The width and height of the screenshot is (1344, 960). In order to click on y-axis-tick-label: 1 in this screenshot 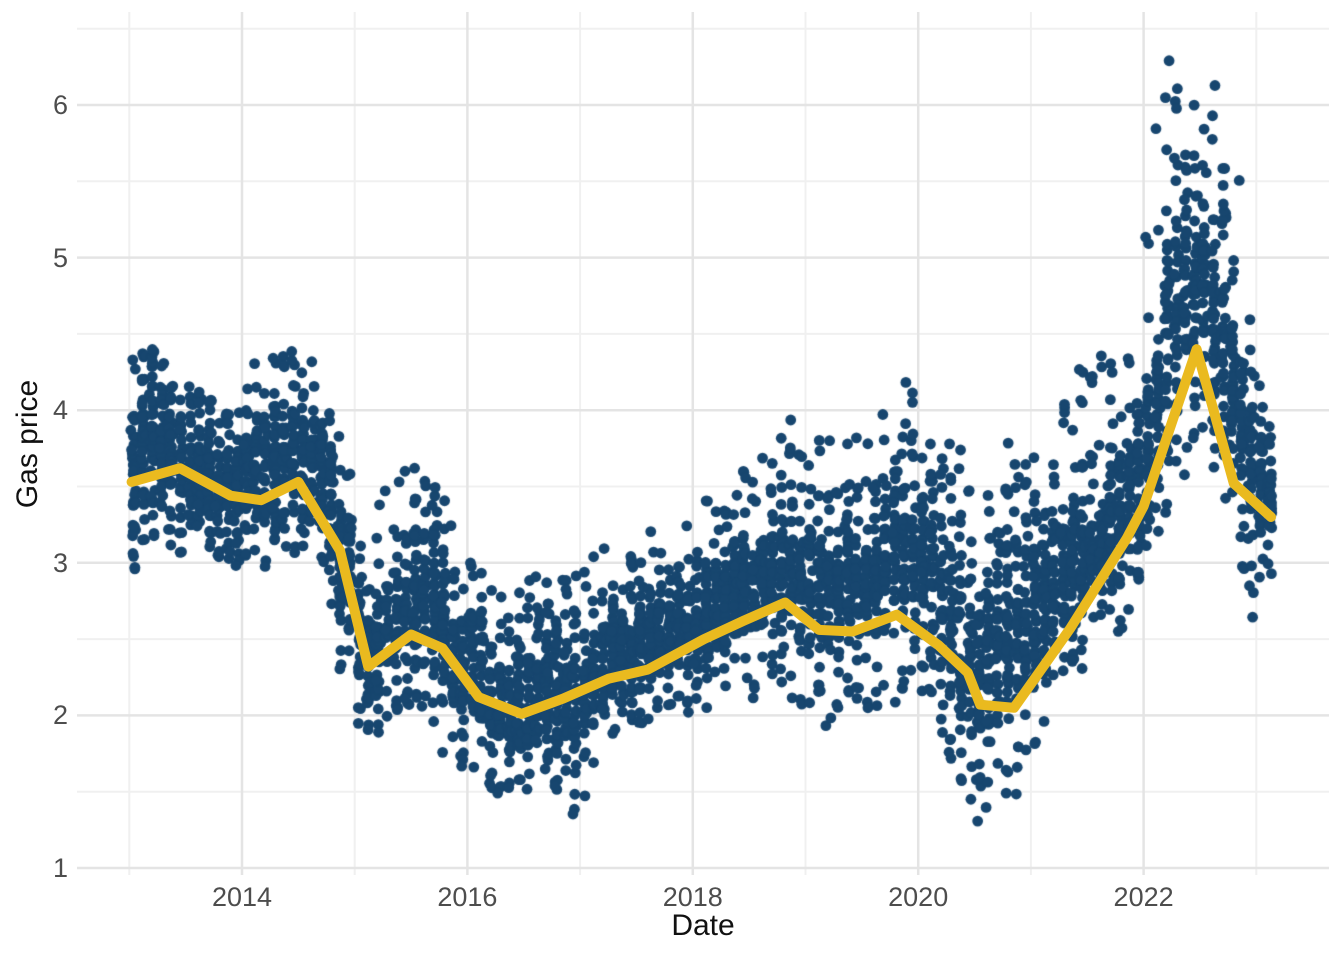, I will do `click(60, 868)`.